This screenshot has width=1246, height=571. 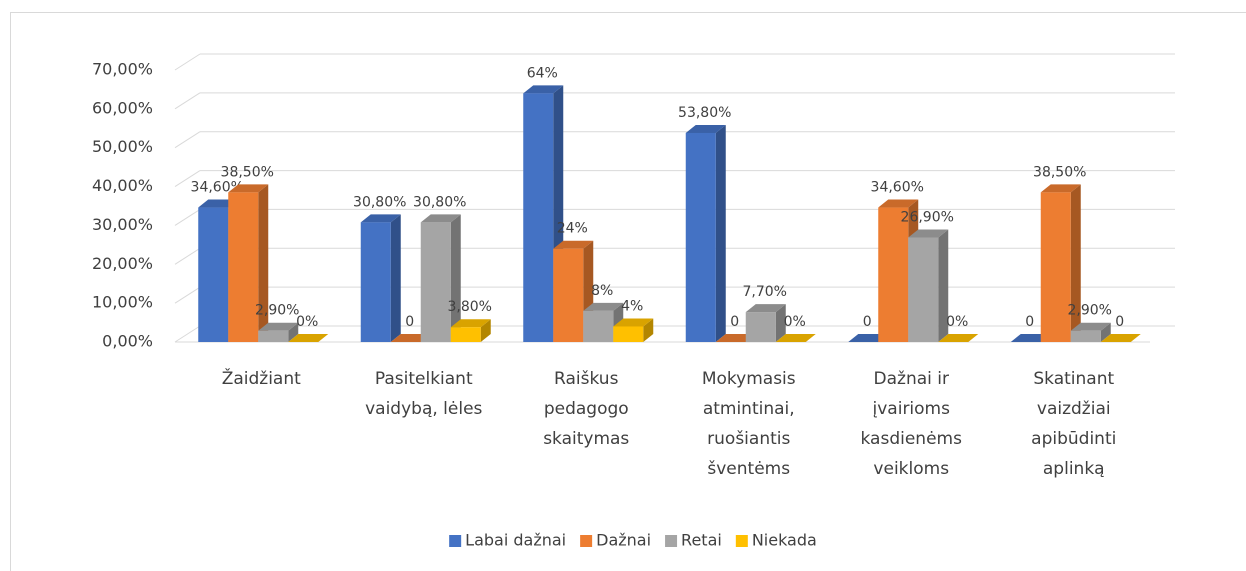 I want to click on y-tick-label: 40,00%, so click(x=122, y=185).